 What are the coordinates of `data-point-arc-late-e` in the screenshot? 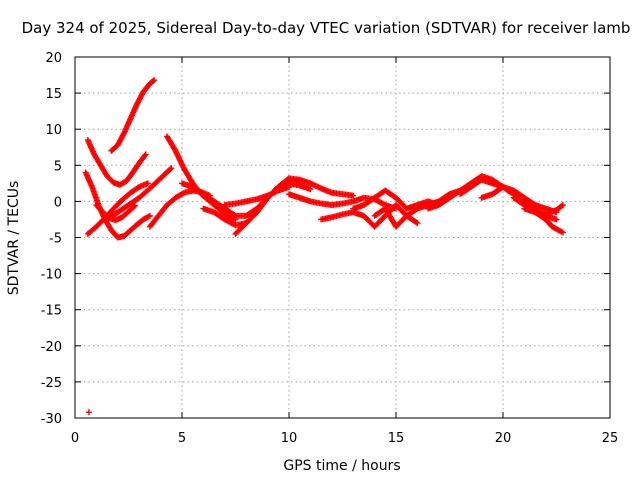 It's located at (562, 205).